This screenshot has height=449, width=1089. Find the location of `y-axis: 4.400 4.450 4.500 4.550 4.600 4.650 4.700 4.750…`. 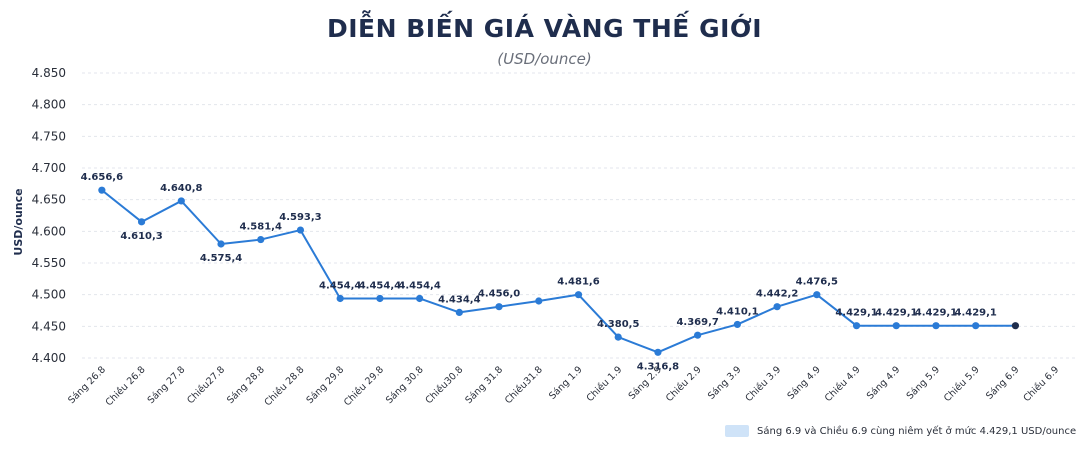

y-axis: 4.400 4.450 4.500 4.550 4.600 4.650 4.700 4.750… is located at coordinates (49, 215).